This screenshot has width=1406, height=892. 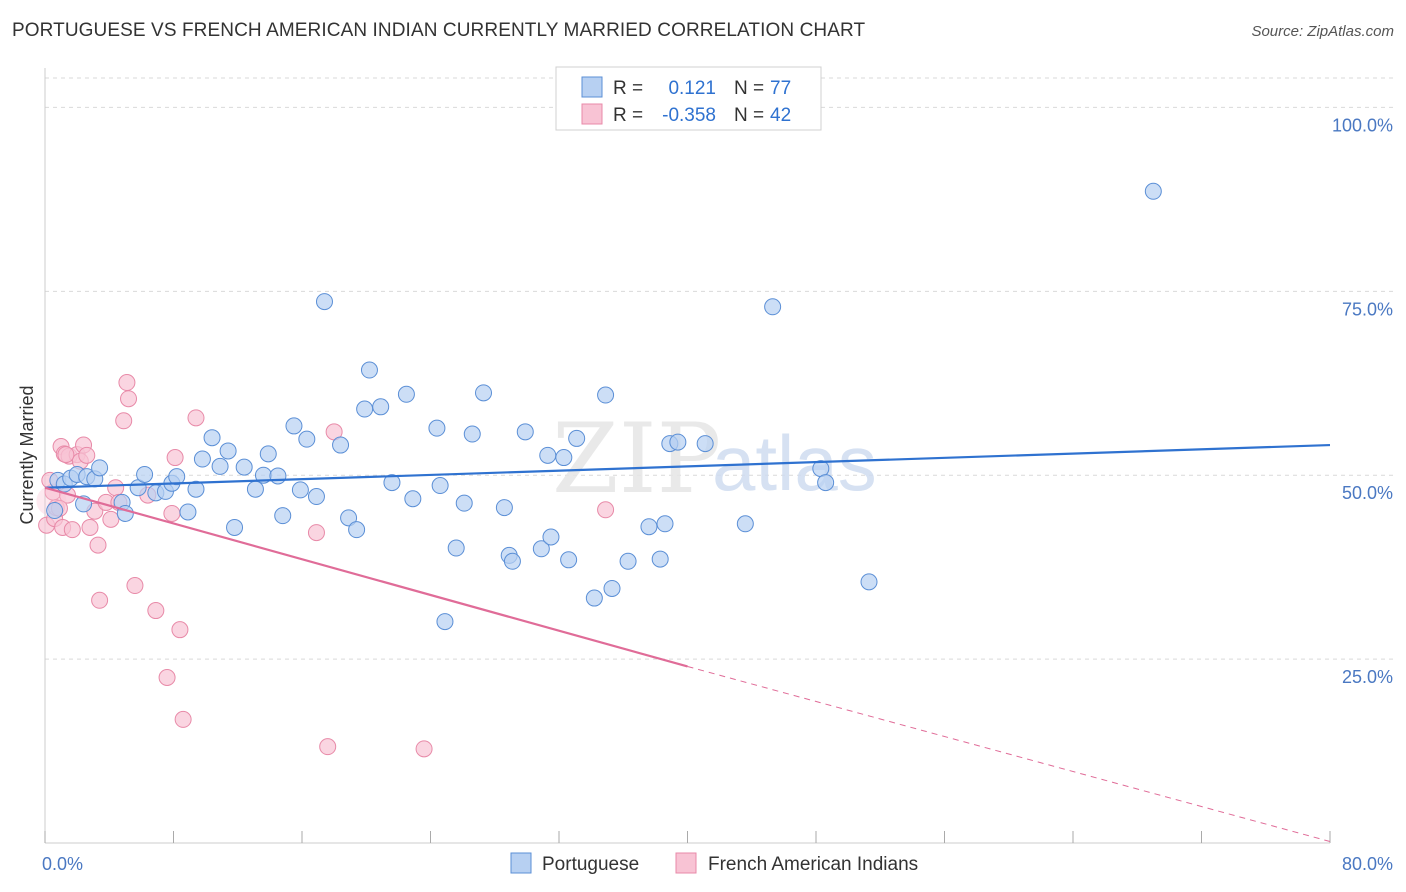 What do you see at coordinates (1367, 309) in the screenshot?
I see `y-tick-label: 75.0%` at bounding box center [1367, 309].